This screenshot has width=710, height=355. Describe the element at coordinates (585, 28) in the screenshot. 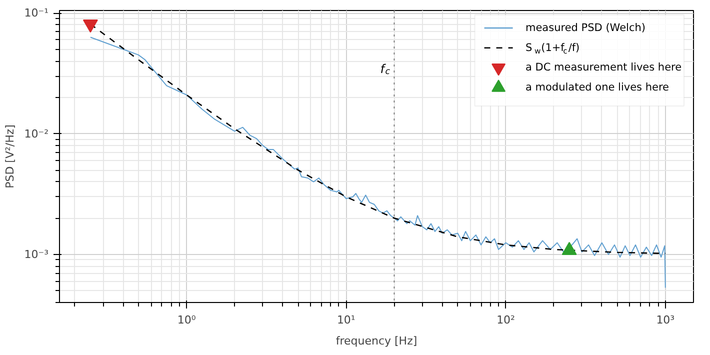

I see `legend-label: measured PSD (Welch)` at that location.